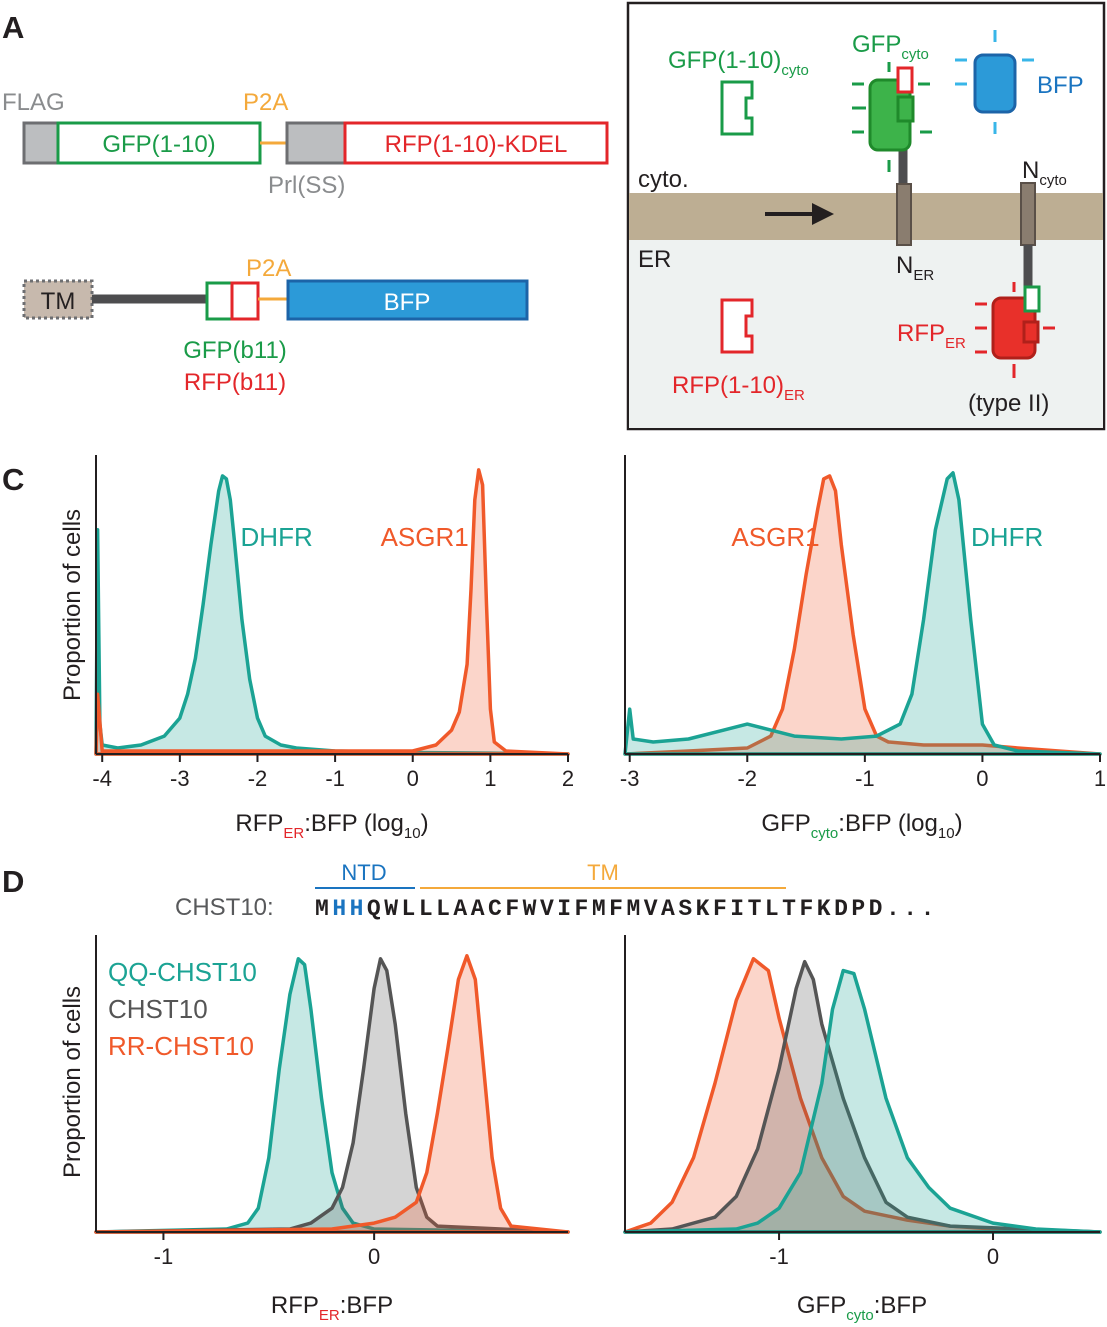 The image size is (1107, 1327). What do you see at coordinates (724, 60) in the screenshot?
I see `label-main: GFP(1-10)` at bounding box center [724, 60].